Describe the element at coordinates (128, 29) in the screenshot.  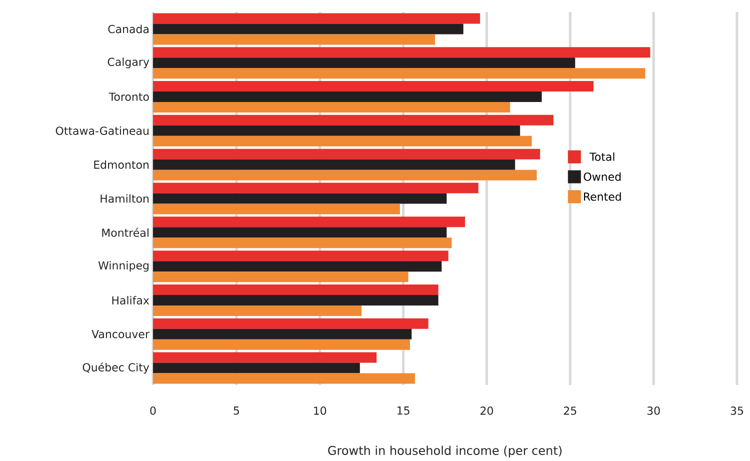
I see `y-tick-label: Canada` at that location.